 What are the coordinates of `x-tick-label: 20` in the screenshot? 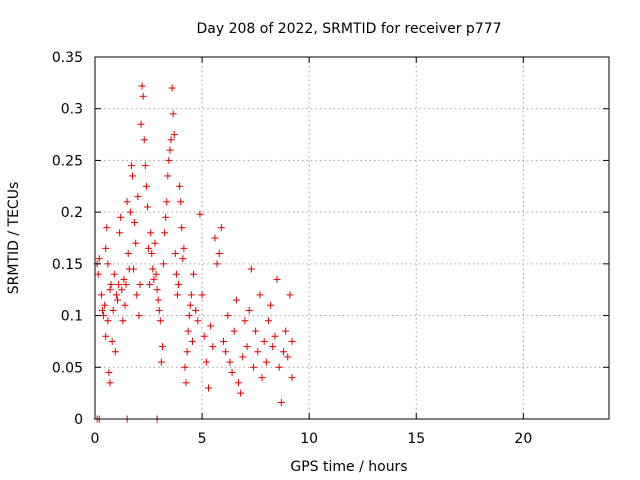 It's located at (523, 439).